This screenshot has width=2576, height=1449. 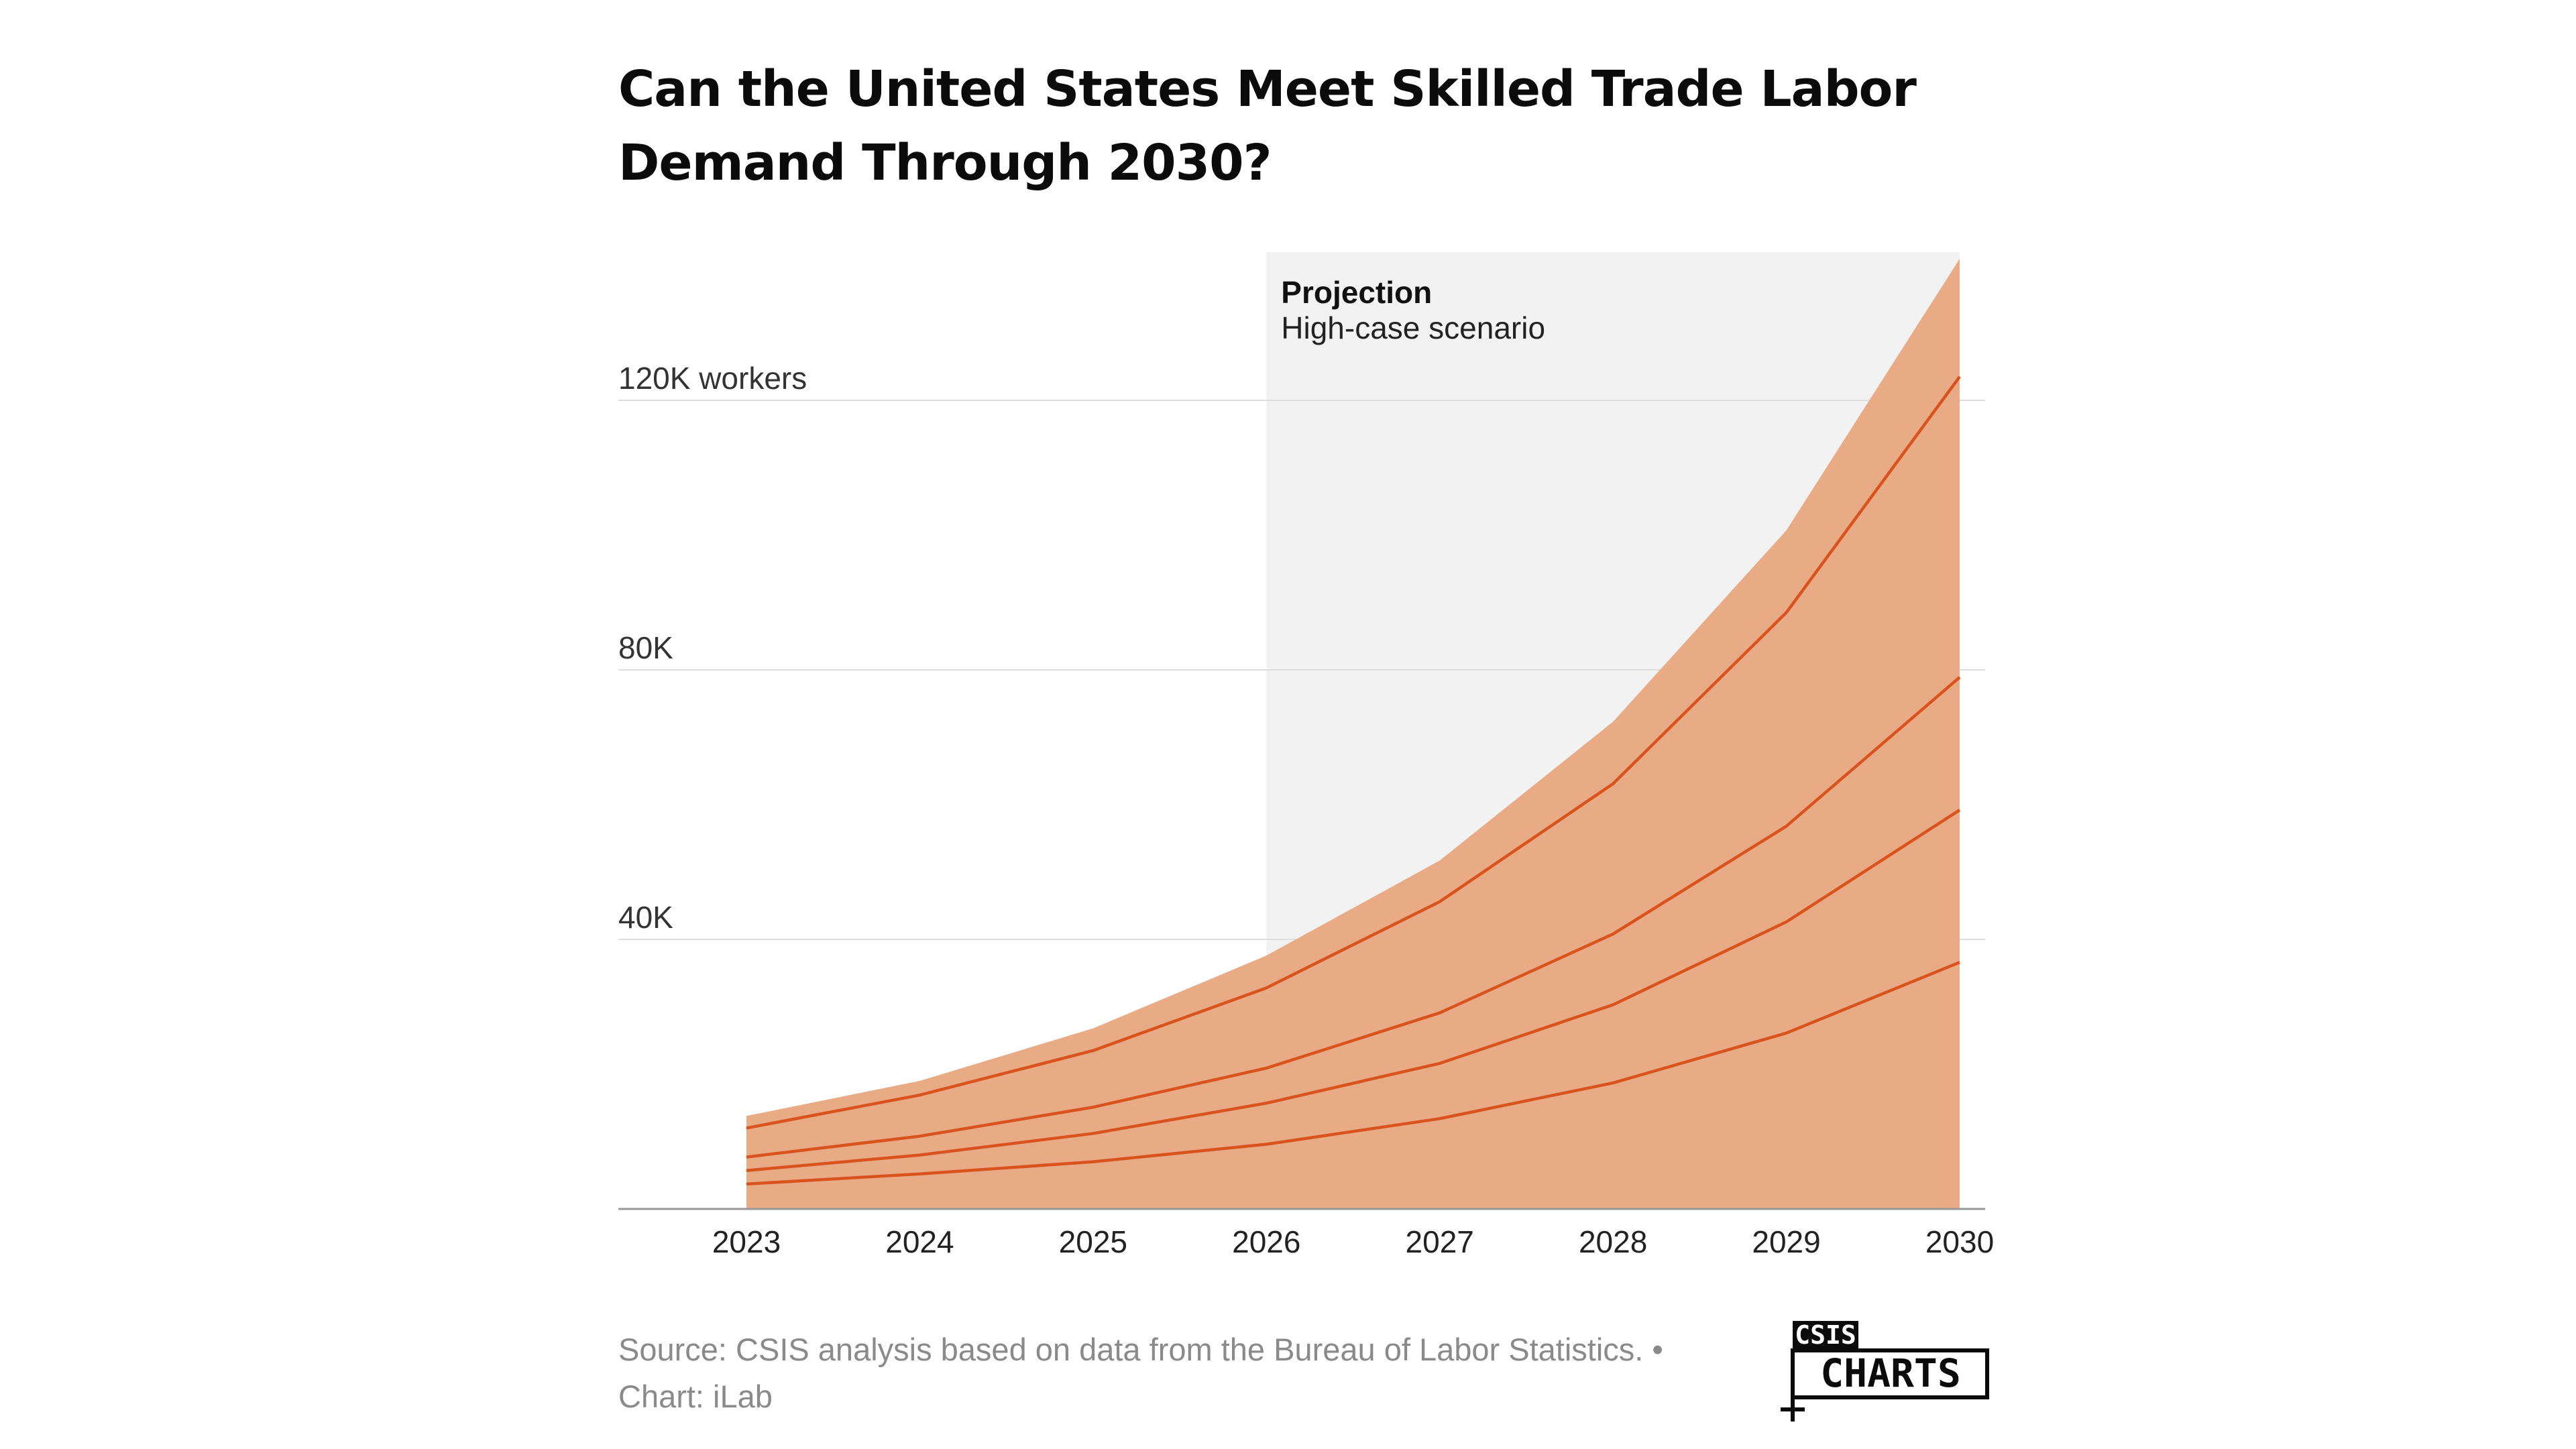 What do you see at coordinates (1440, 1242) in the screenshot?
I see `x-tick-label: 2027` at bounding box center [1440, 1242].